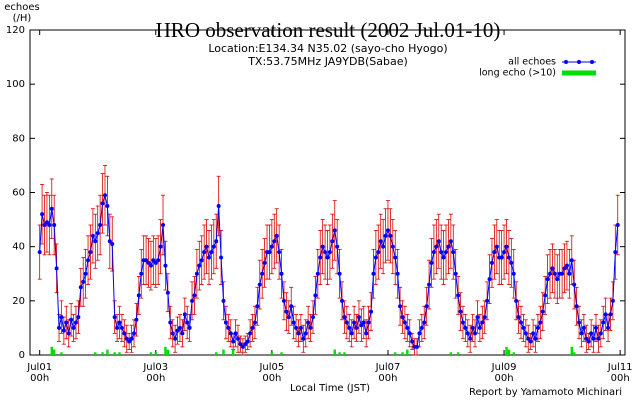 This screenshot has width=640, height=400. I want to click on x-tick-label: Jul07, so click(388, 367).